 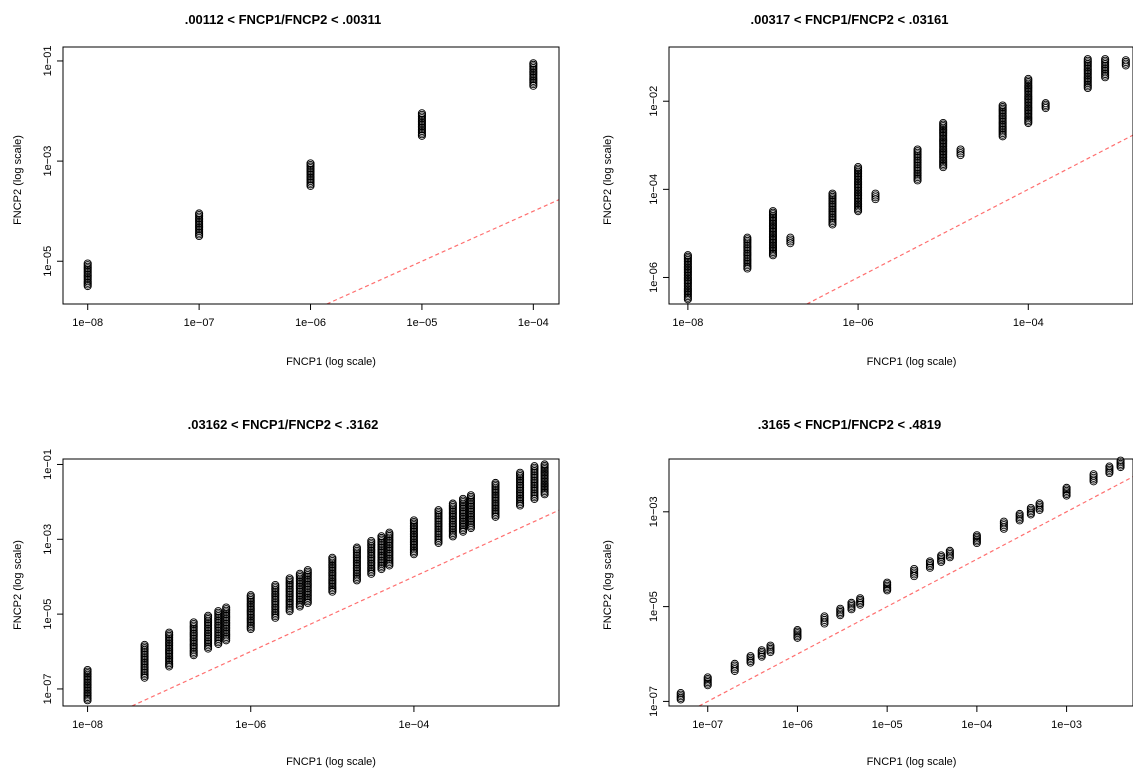 I want to click on chart-title: .00317 < FNCP1/FNCP2 < .03161, so click(x=849, y=19).